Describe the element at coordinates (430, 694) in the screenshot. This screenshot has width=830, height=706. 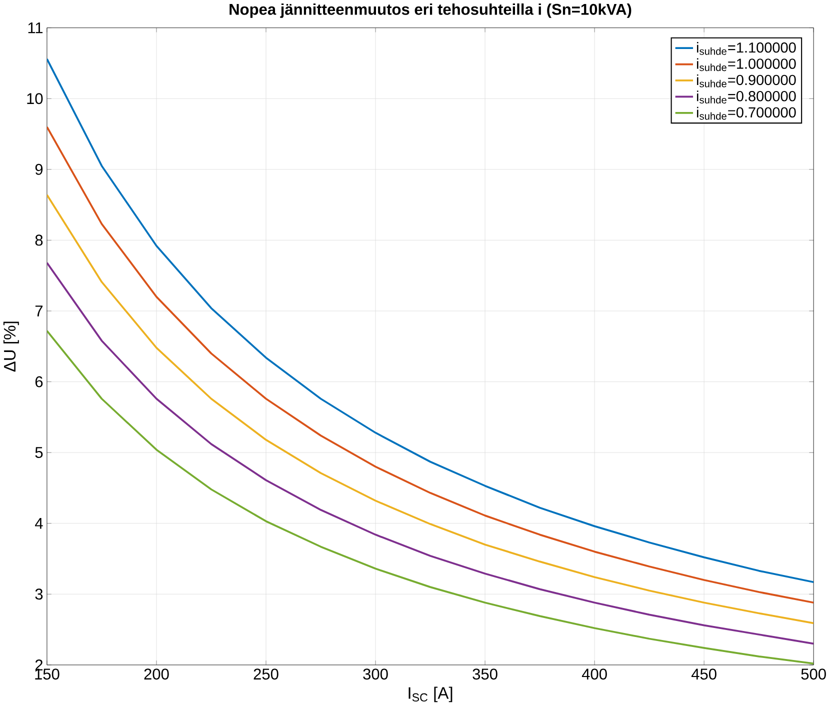
I see `x-axis-title: I$_{SC}$ [A]` at that location.